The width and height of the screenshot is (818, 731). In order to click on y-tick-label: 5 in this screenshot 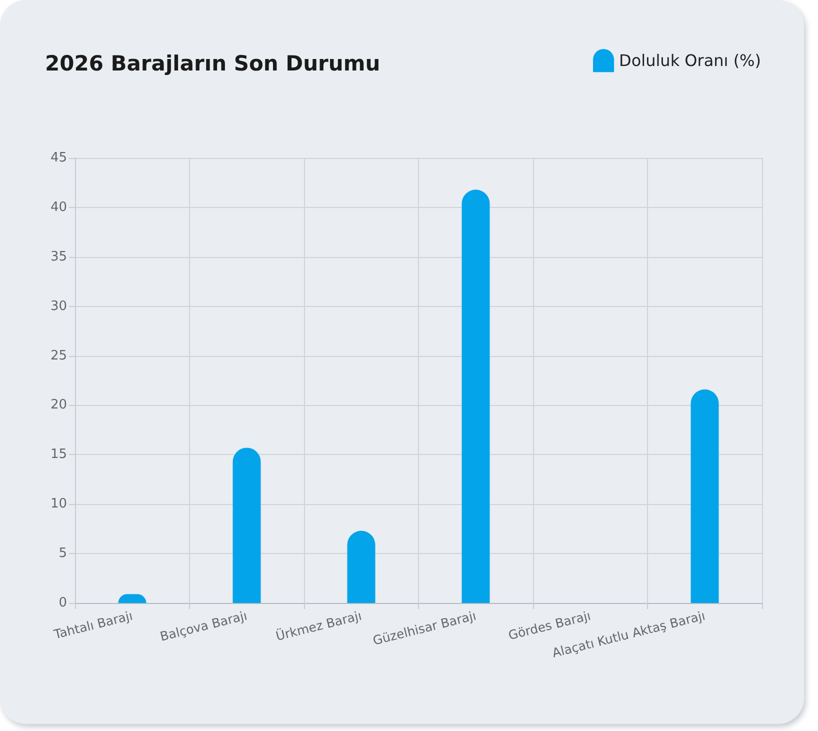, I will do `click(62, 554)`.